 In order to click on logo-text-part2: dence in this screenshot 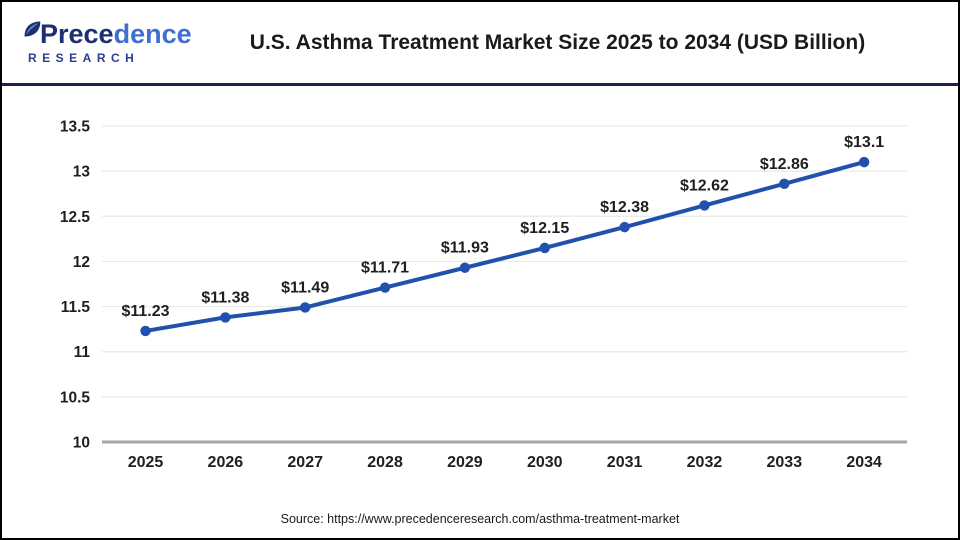, I will do `click(152, 34)`.